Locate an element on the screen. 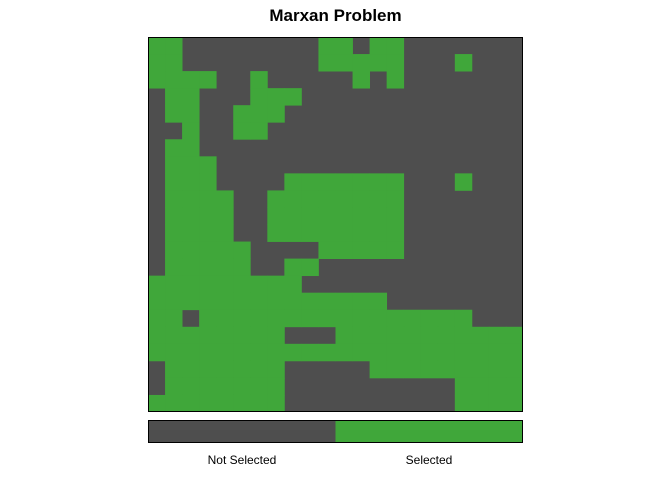 The height and width of the screenshot is (480, 672). chart-title: Marxan Problem is located at coordinates (335, 15).